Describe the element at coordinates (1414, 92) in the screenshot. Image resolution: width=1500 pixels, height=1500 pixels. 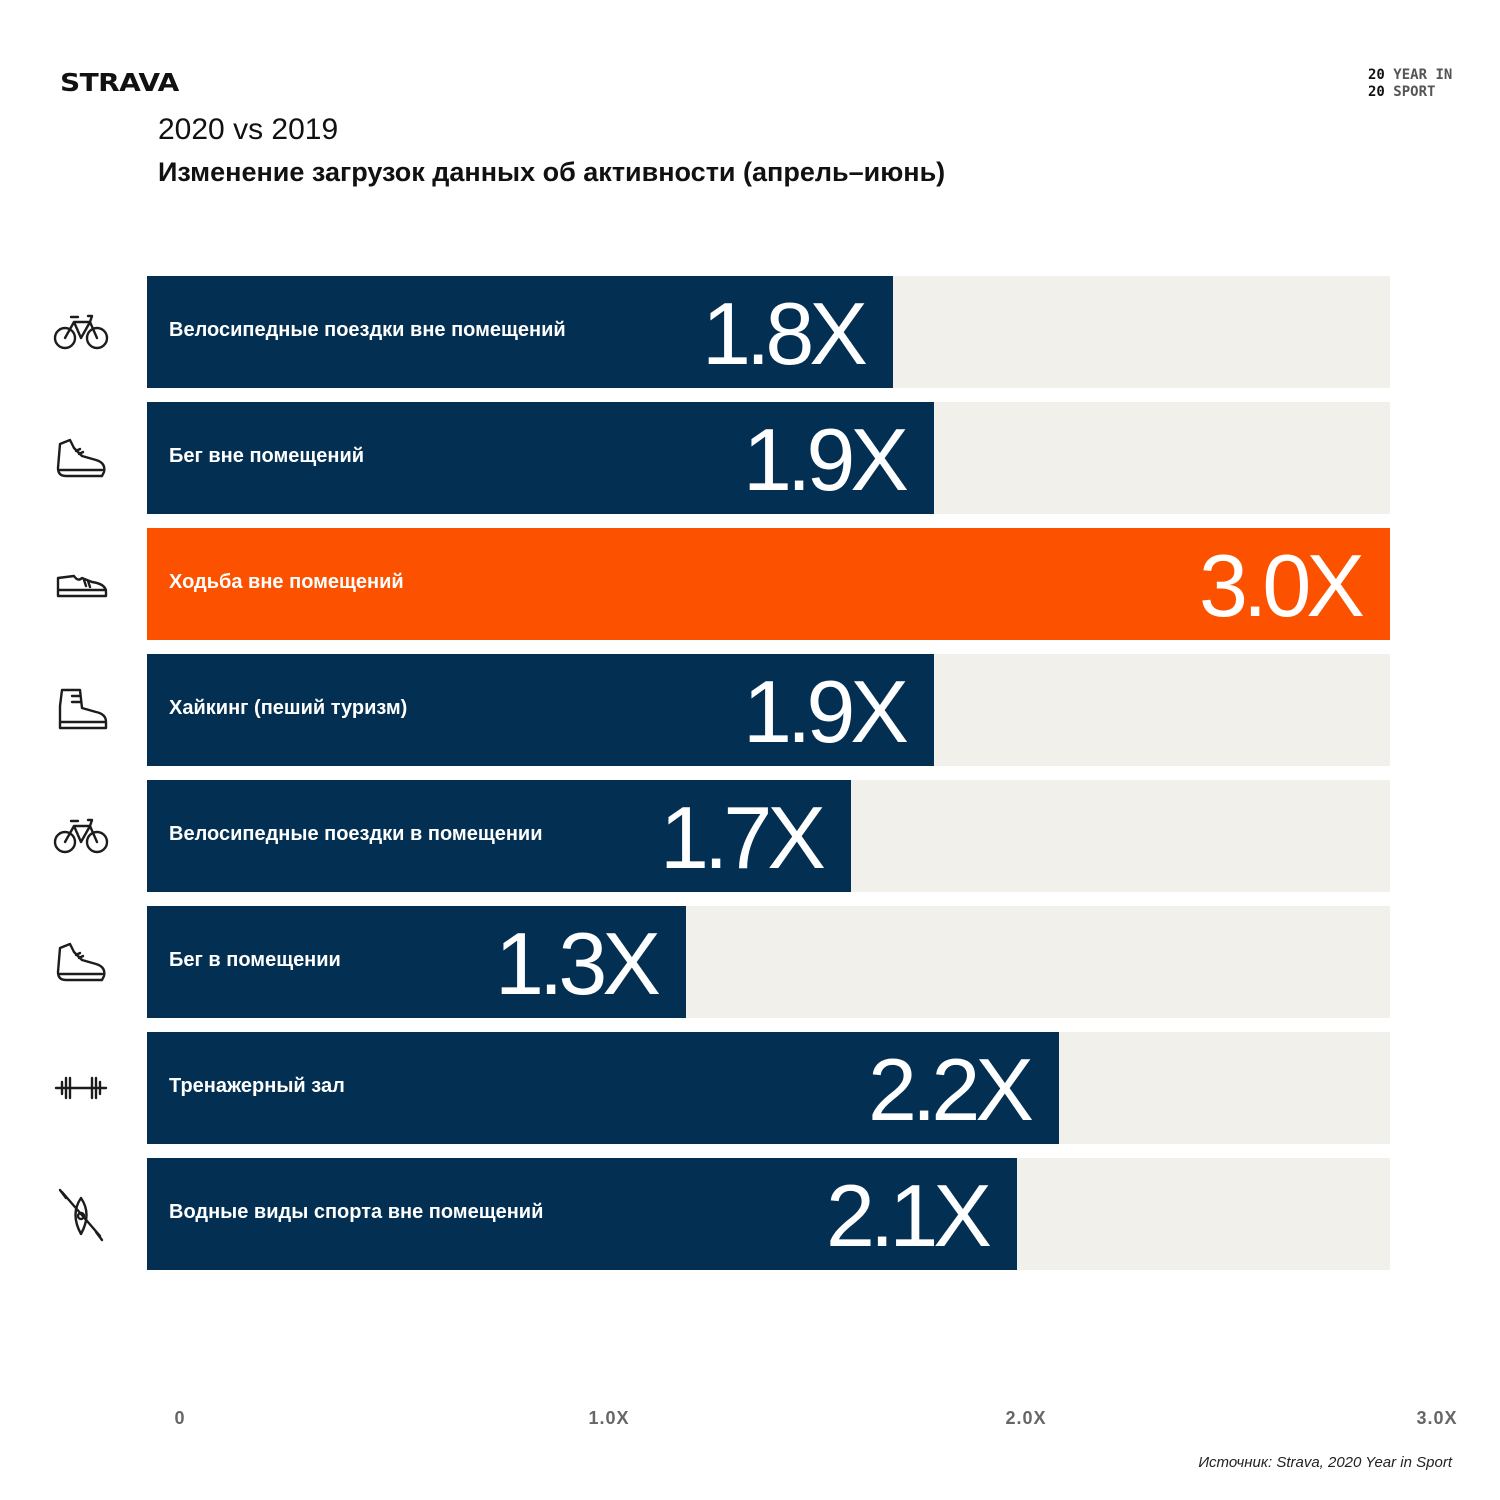
I see `badge-text: SPORT` at that location.